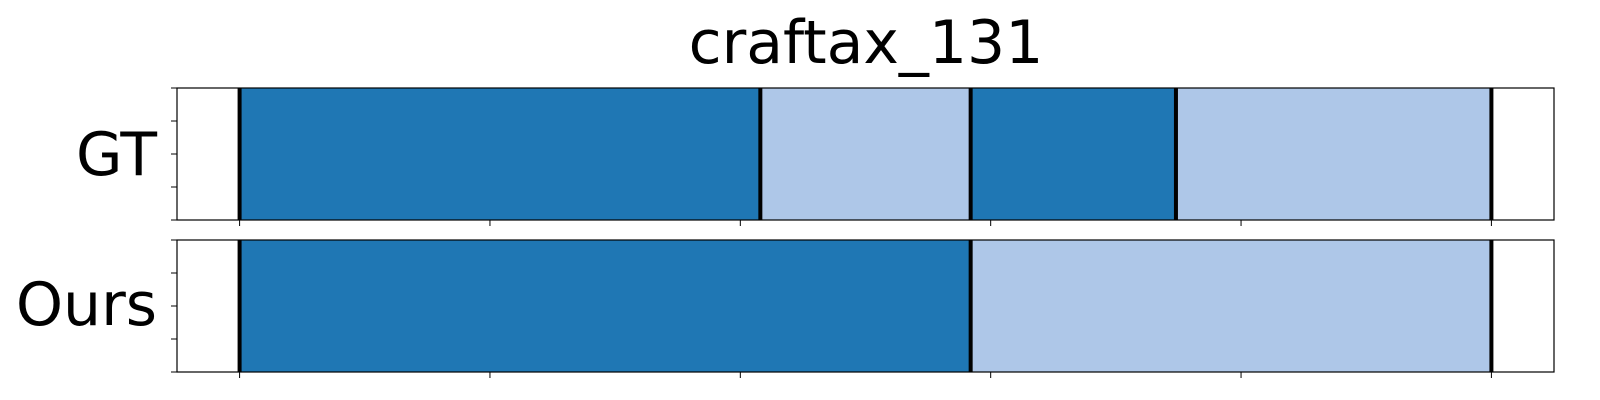  What do you see at coordinates (86, 305) in the screenshot?
I see `ours-row-label: Ours` at bounding box center [86, 305].